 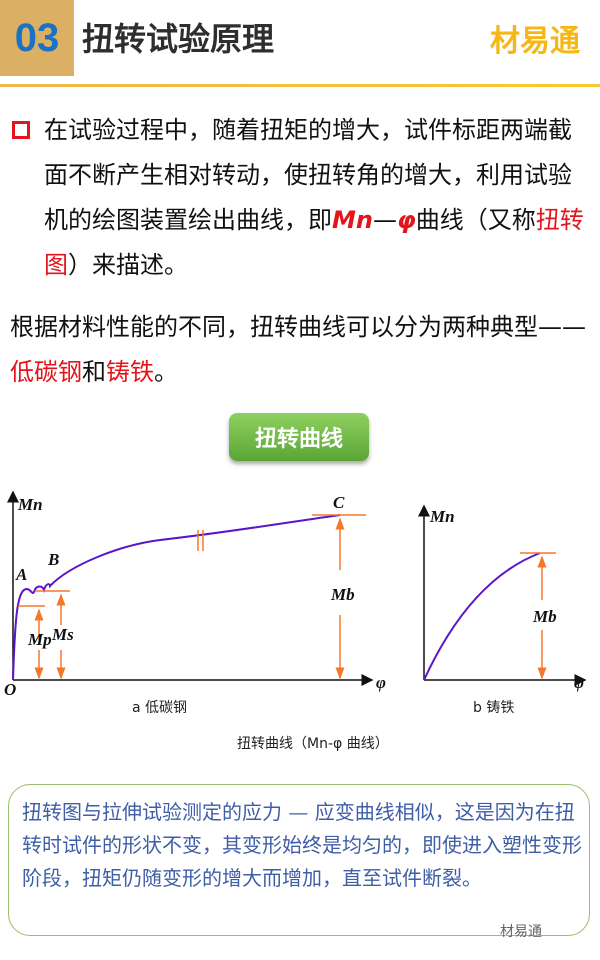 I want to click on para2-end: 。, so click(x=166, y=372).